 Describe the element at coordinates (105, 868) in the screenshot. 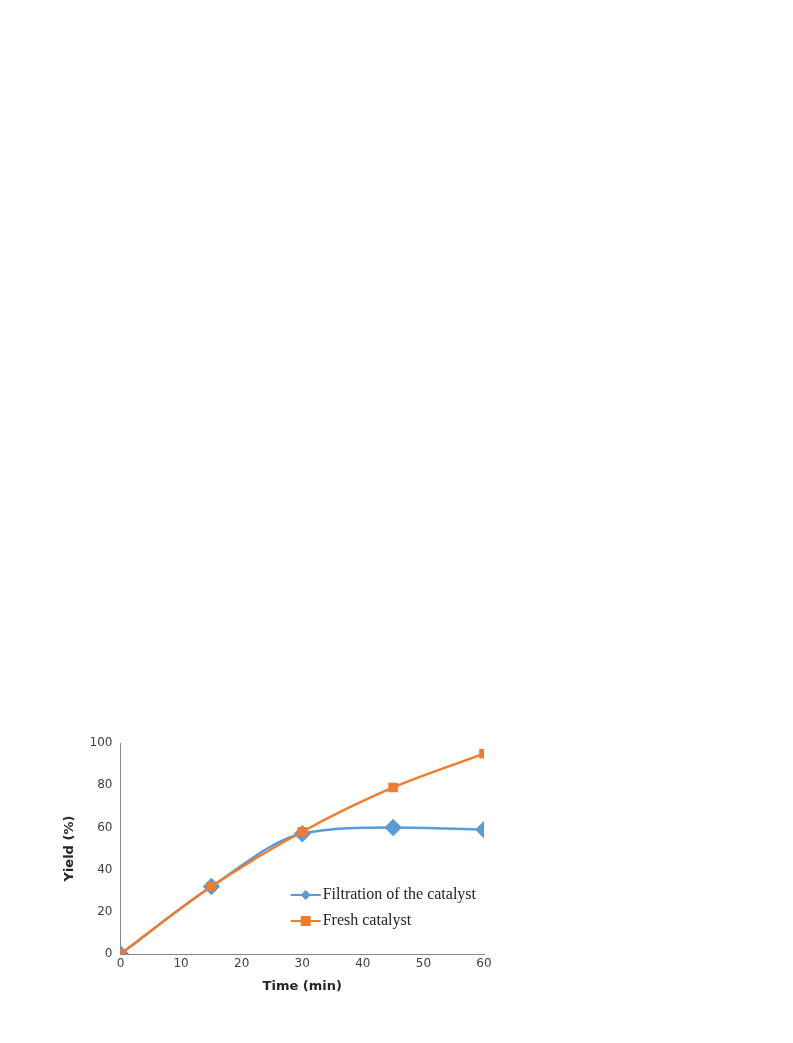

I see `y-tick-label: 40` at that location.